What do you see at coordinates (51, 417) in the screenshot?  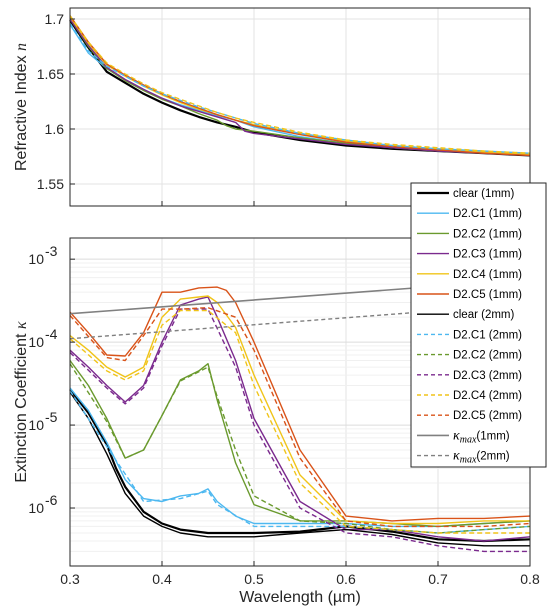 I see `bottom-y-tick-exp-1: -5` at bounding box center [51, 417].